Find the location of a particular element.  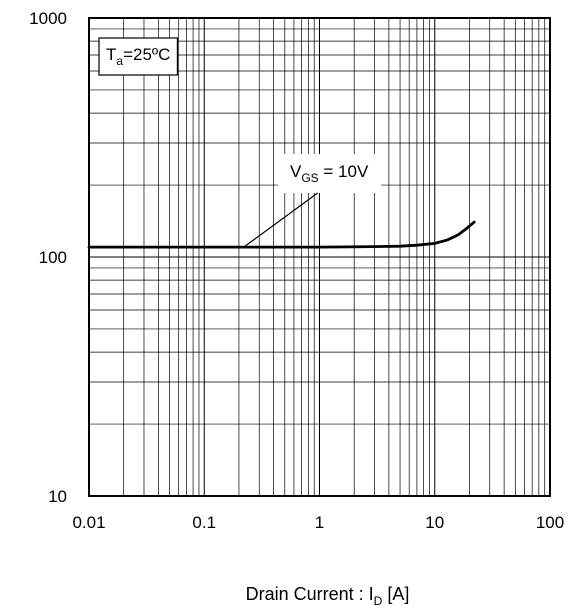

x-tick-label: 0.01 is located at coordinates (88, 522).